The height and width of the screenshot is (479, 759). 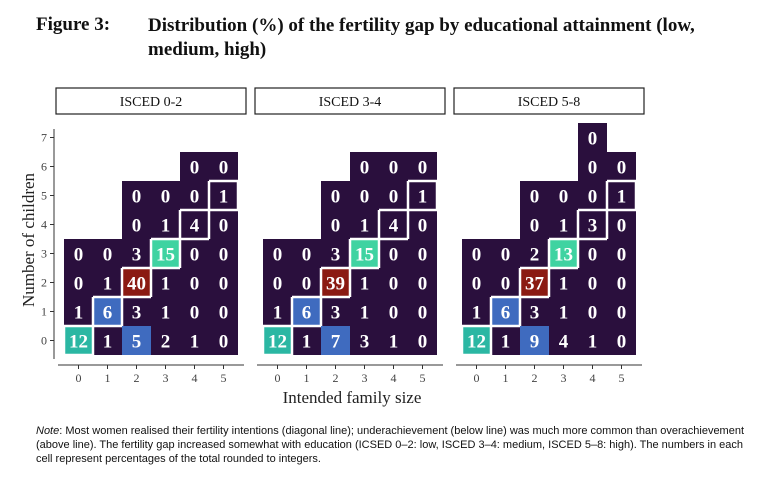 I want to click on y-tick-label: 2, so click(x=44, y=283).